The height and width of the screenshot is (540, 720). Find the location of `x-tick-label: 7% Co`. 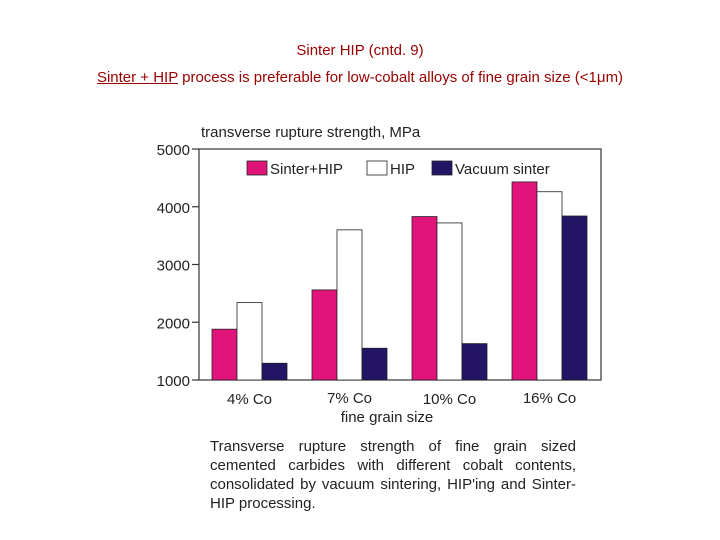

x-tick-label: 7% Co is located at coordinates (349, 398).